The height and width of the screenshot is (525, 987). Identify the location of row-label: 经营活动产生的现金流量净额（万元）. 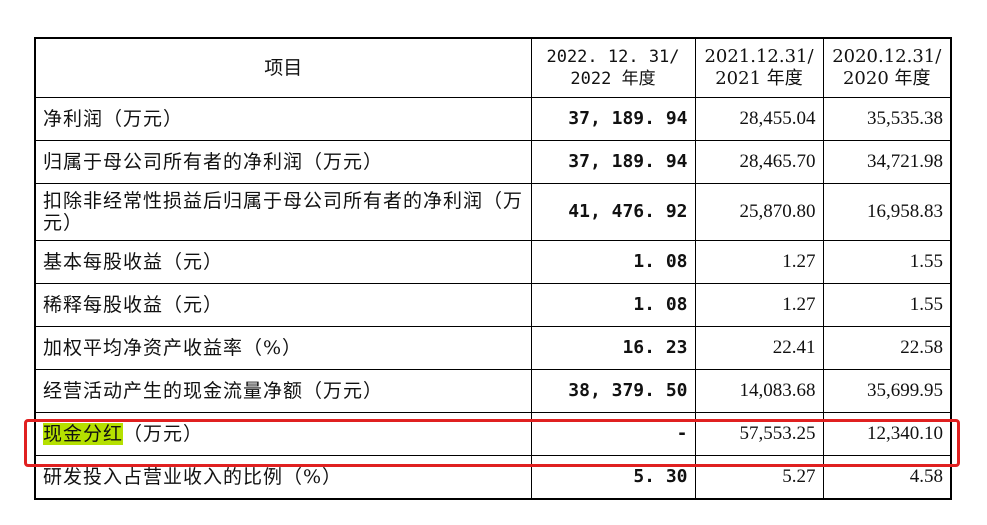
(283, 391).